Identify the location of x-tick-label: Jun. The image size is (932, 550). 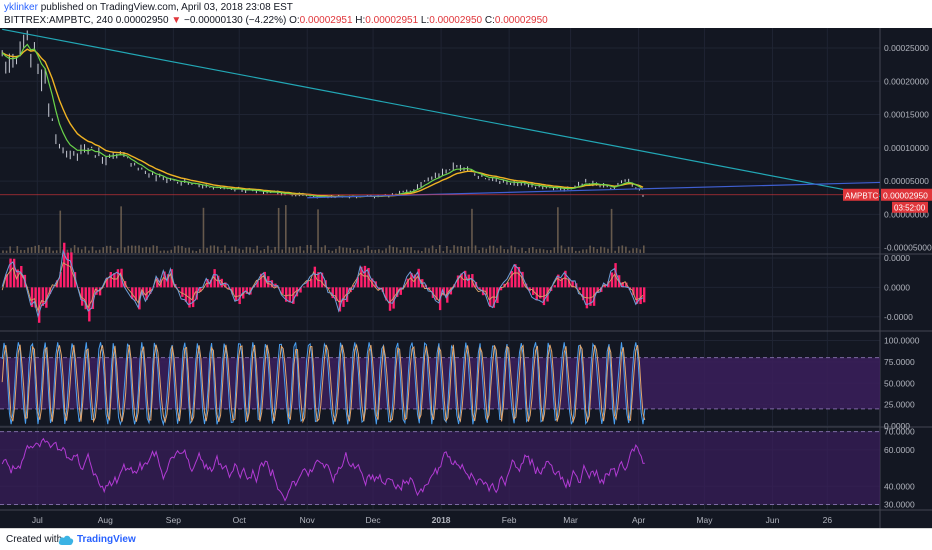
(773, 520).